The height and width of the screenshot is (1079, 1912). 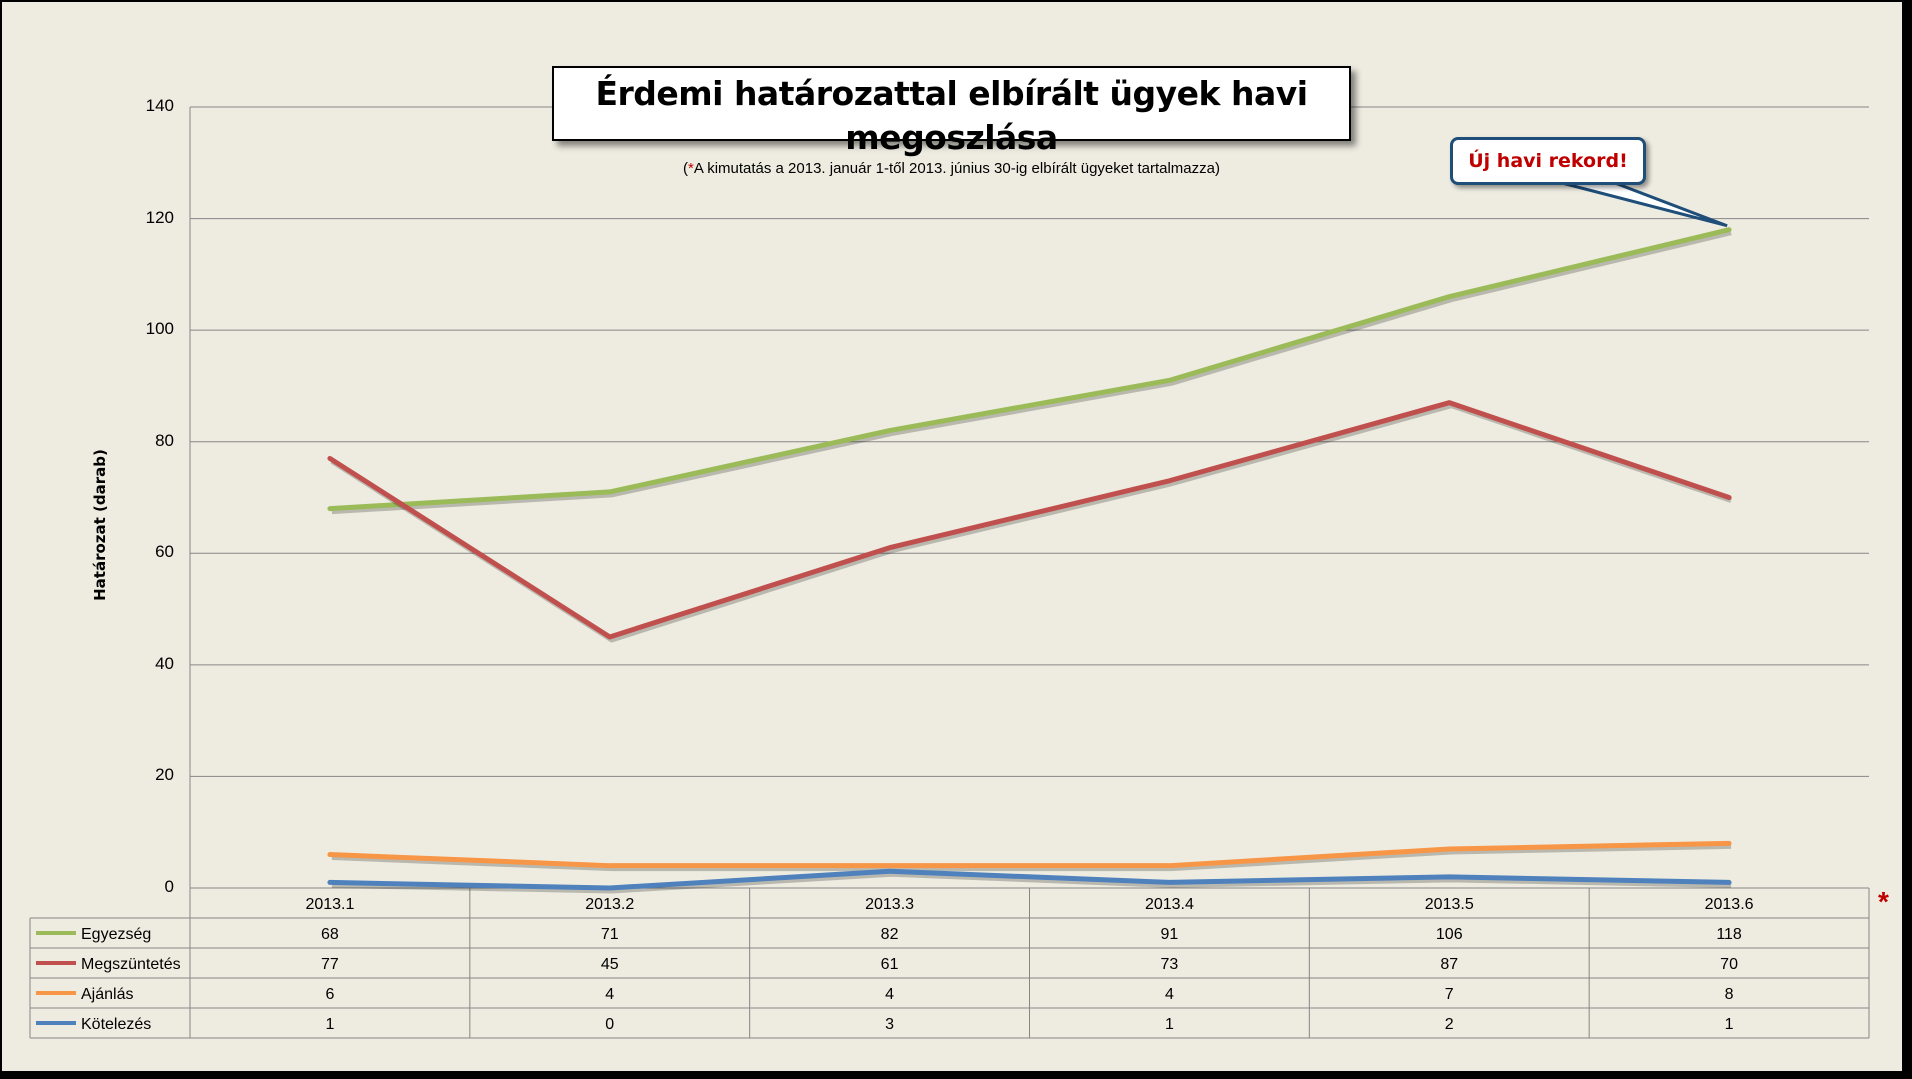 What do you see at coordinates (1449, 964) in the screenshot?
I see `data-table-cell: 87` at bounding box center [1449, 964].